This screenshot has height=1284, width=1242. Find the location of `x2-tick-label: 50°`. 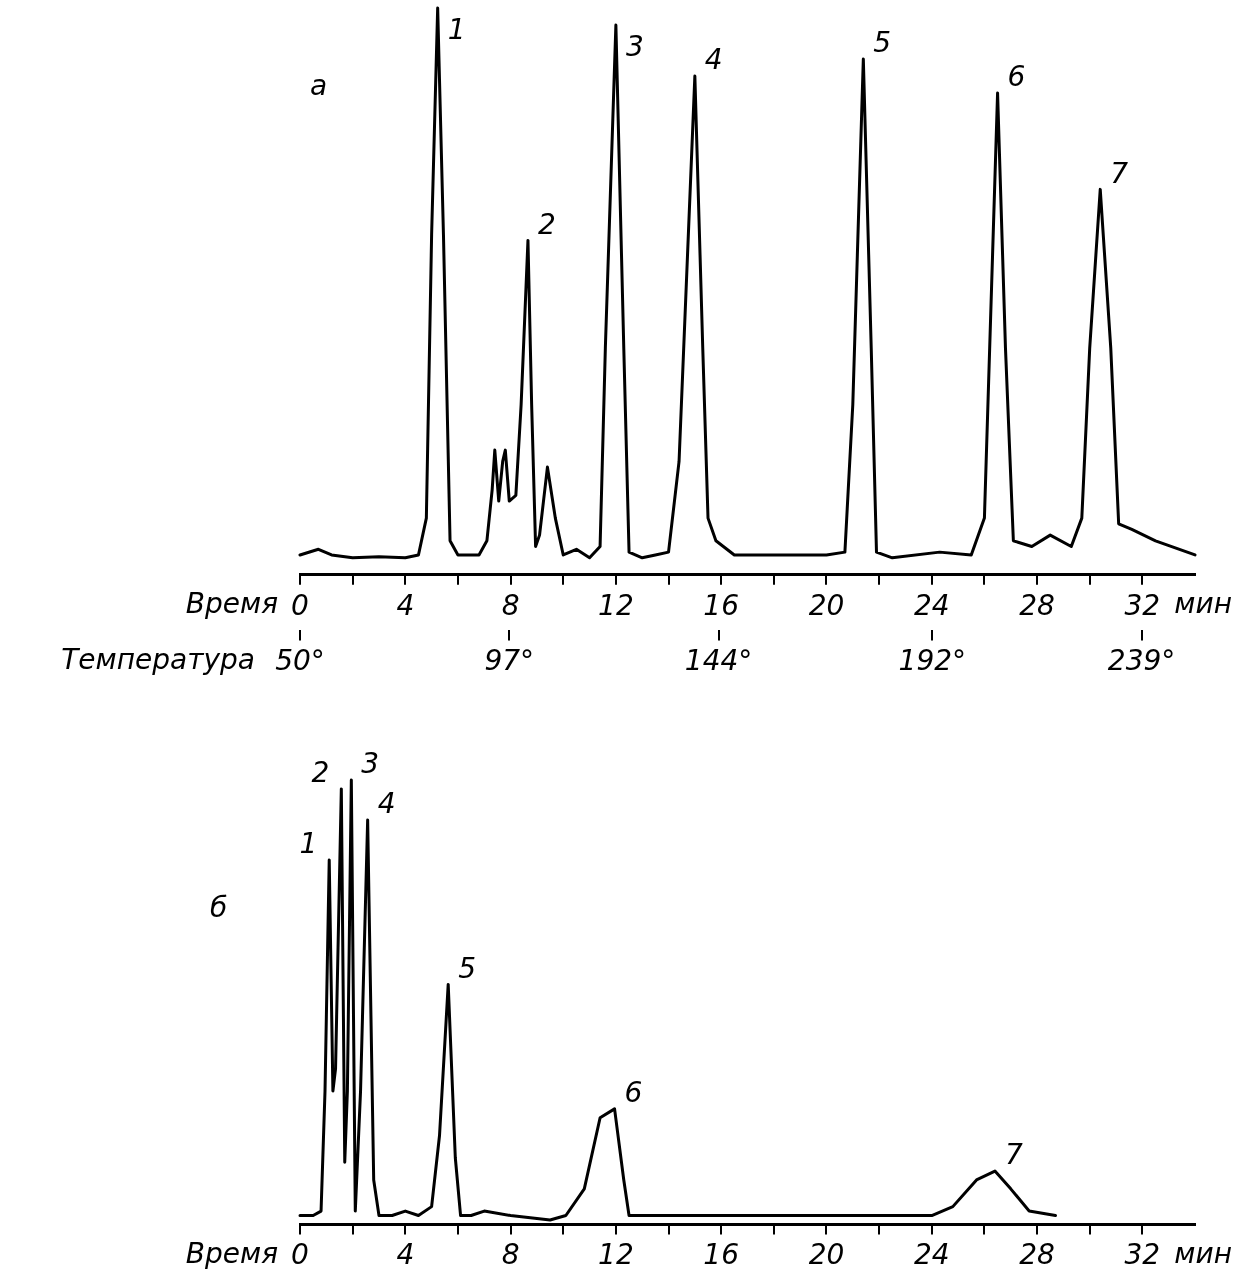

x2-tick-label: 50° is located at coordinates (300, 661).